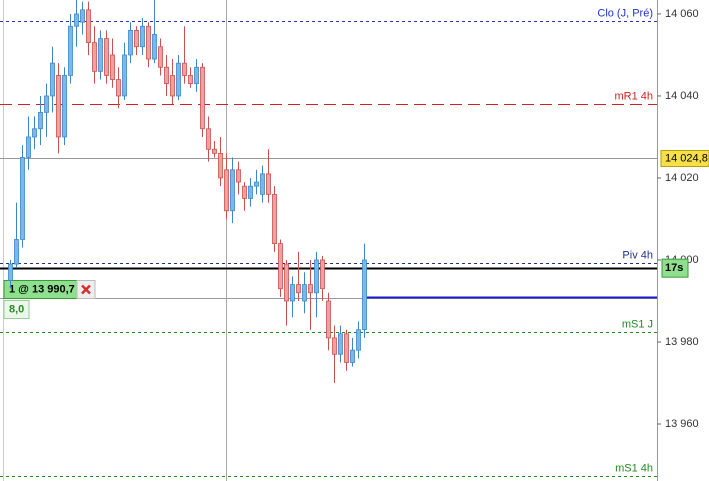 The image size is (709, 481). What do you see at coordinates (682, 14) in the screenshot?
I see `y-tick-label: 14 060` at bounding box center [682, 14].